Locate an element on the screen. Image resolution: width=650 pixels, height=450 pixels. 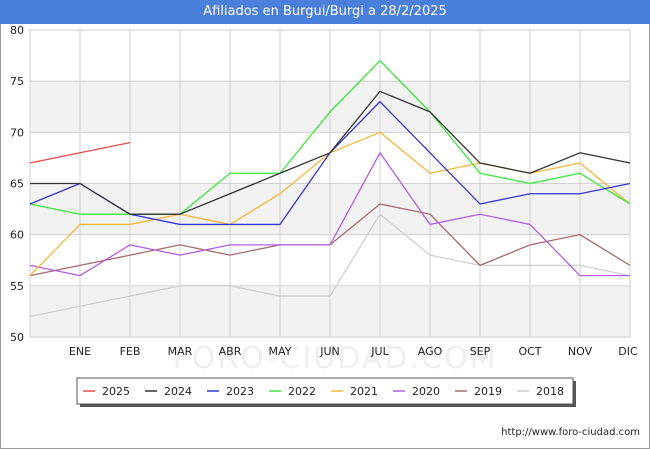
legend: 2025 2024 2023 2022 2021 2020 2019 2018 is located at coordinates (326, 392).